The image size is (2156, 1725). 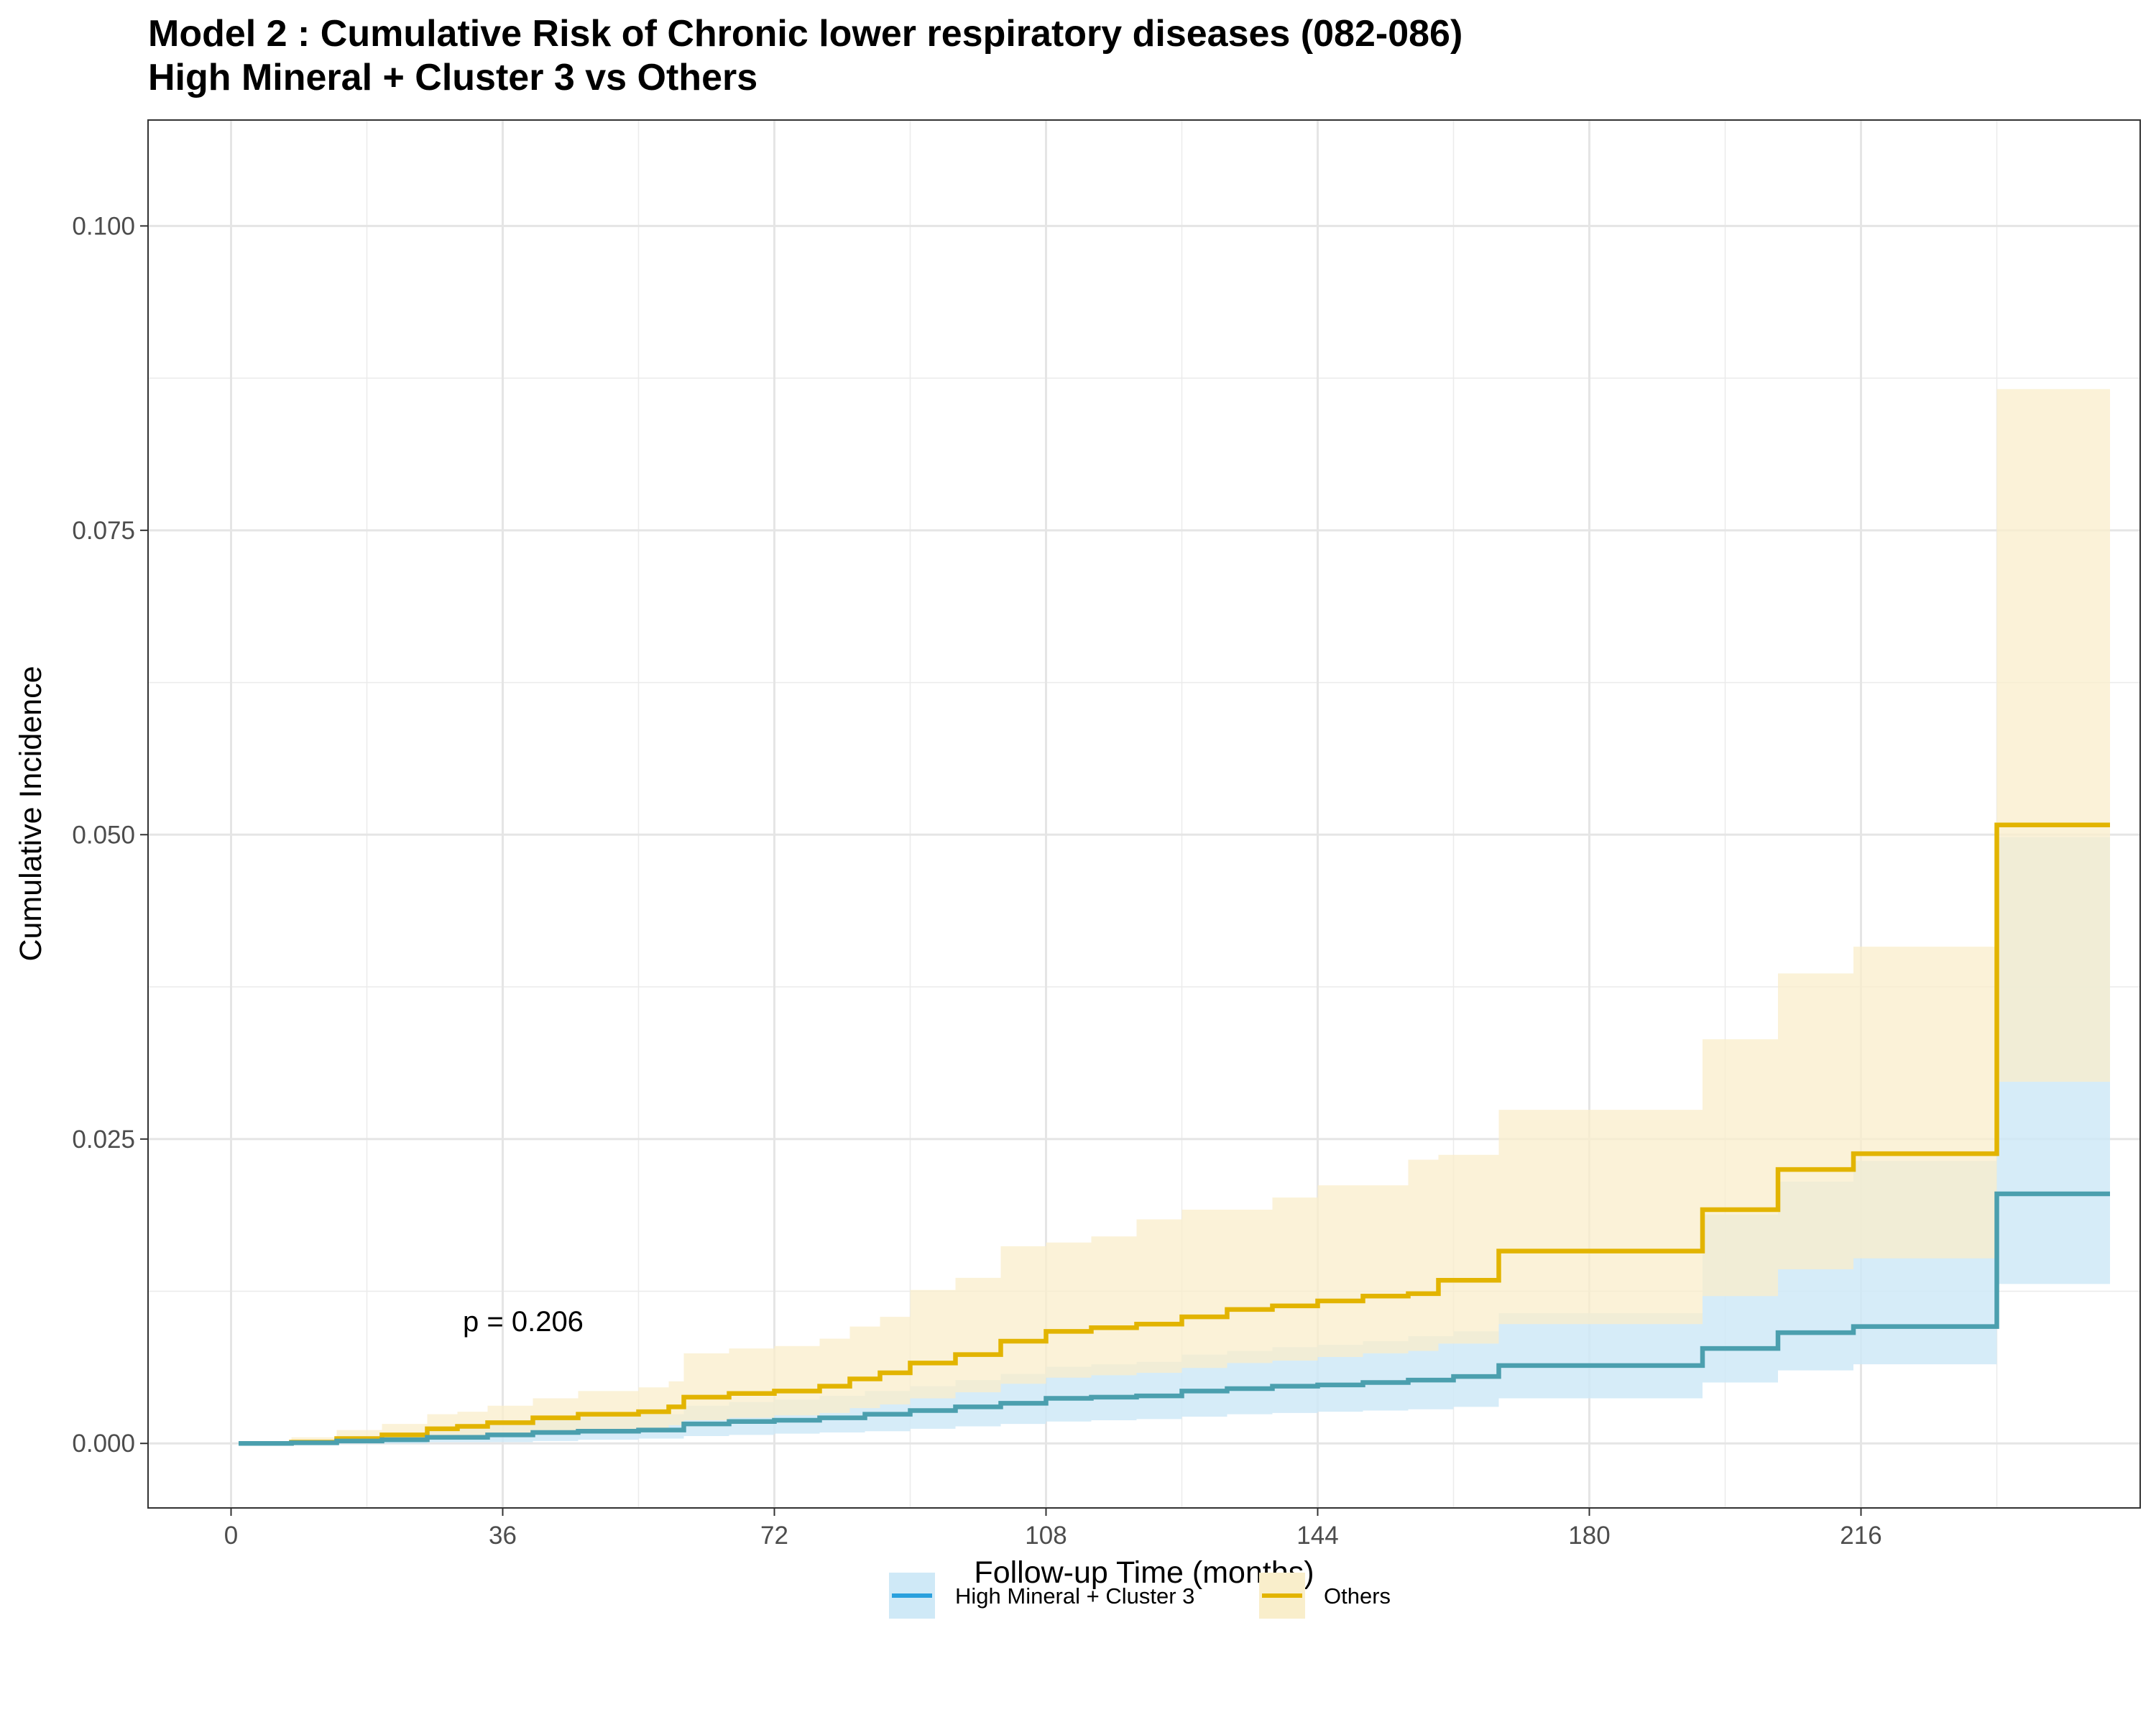 I want to click on legend-item-high-mineral: High Mineral + Cluster 3, so click(x=1041, y=1596).